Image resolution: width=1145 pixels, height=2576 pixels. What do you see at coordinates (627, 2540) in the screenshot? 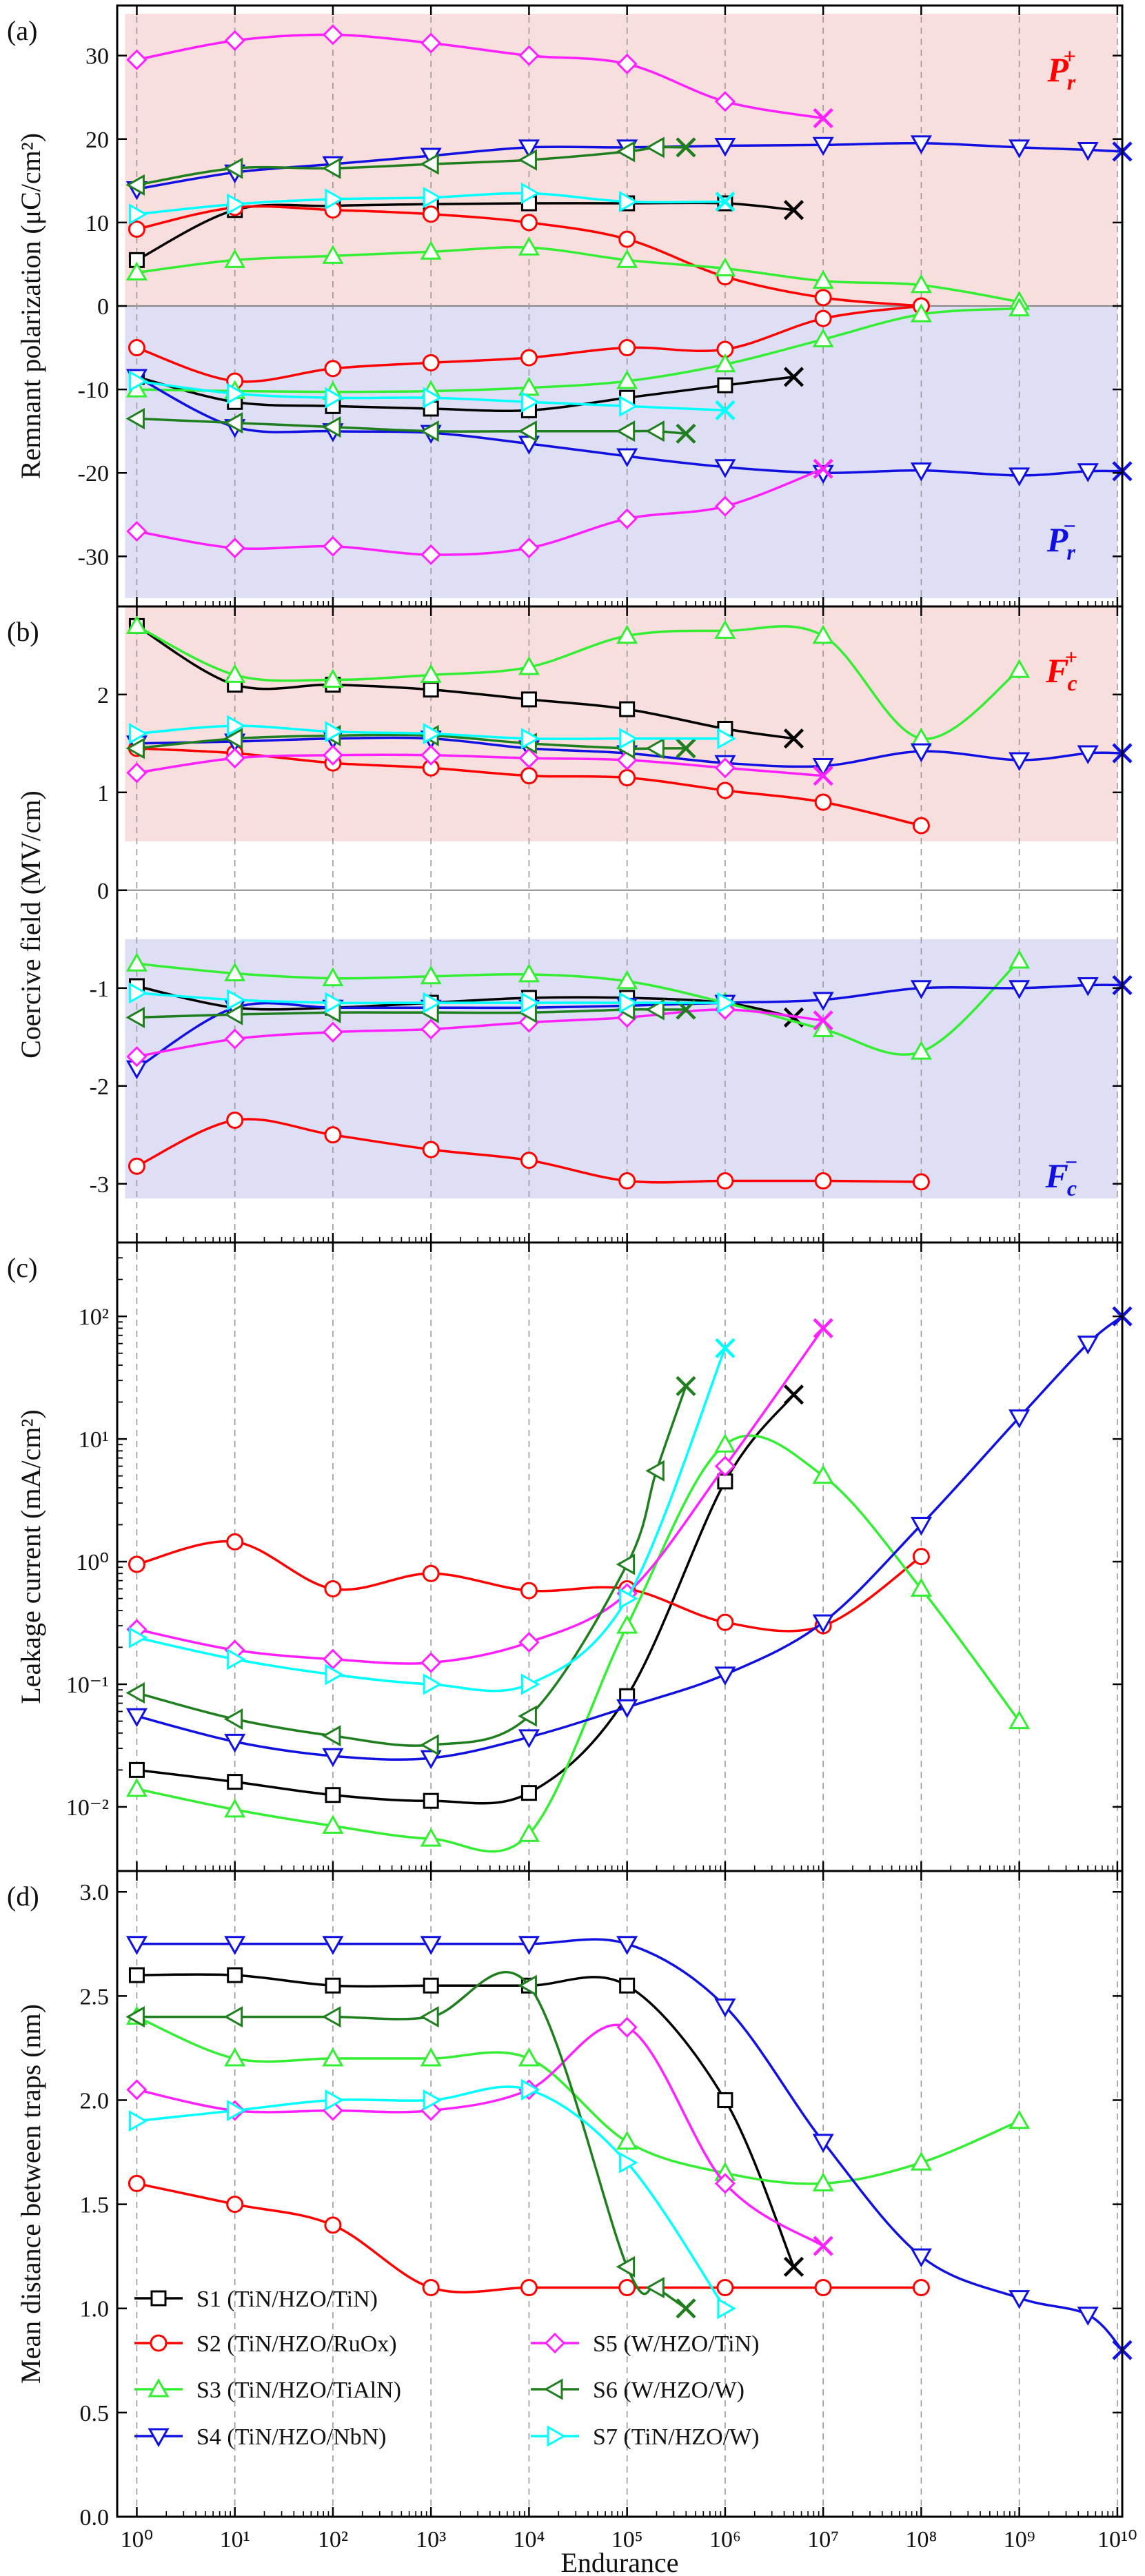
I see `x-tick-label: 10⁵` at bounding box center [627, 2540].